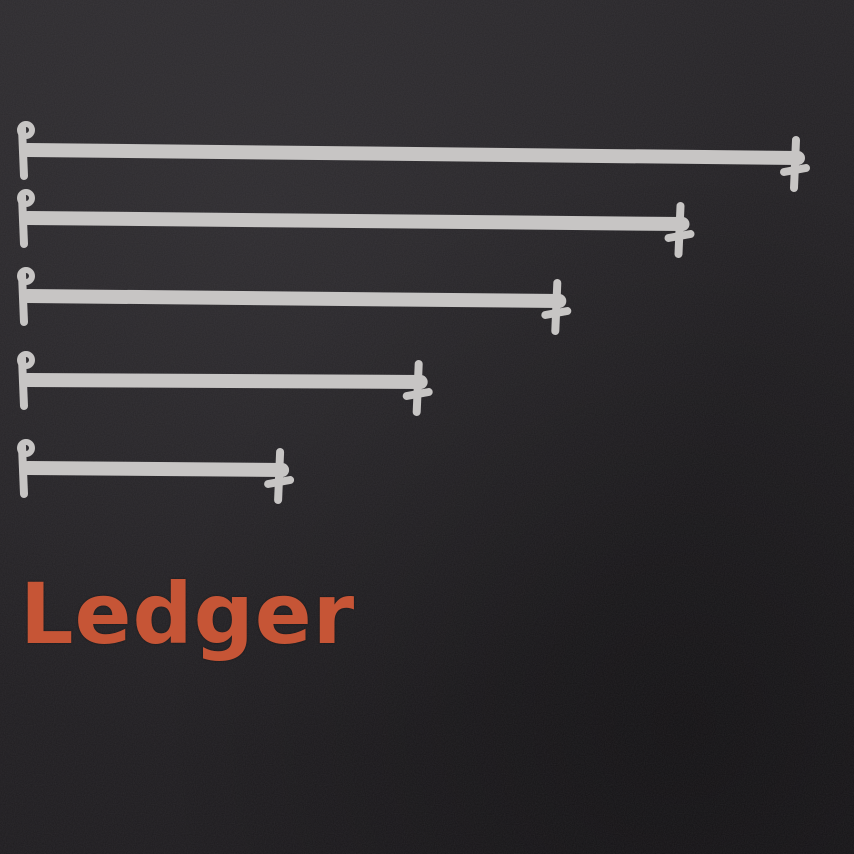 The height and width of the screenshot is (854, 854). Describe the element at coordinates (188, 614) in the screenshot. I see `wordmark-ledger: Ledger` at that location.